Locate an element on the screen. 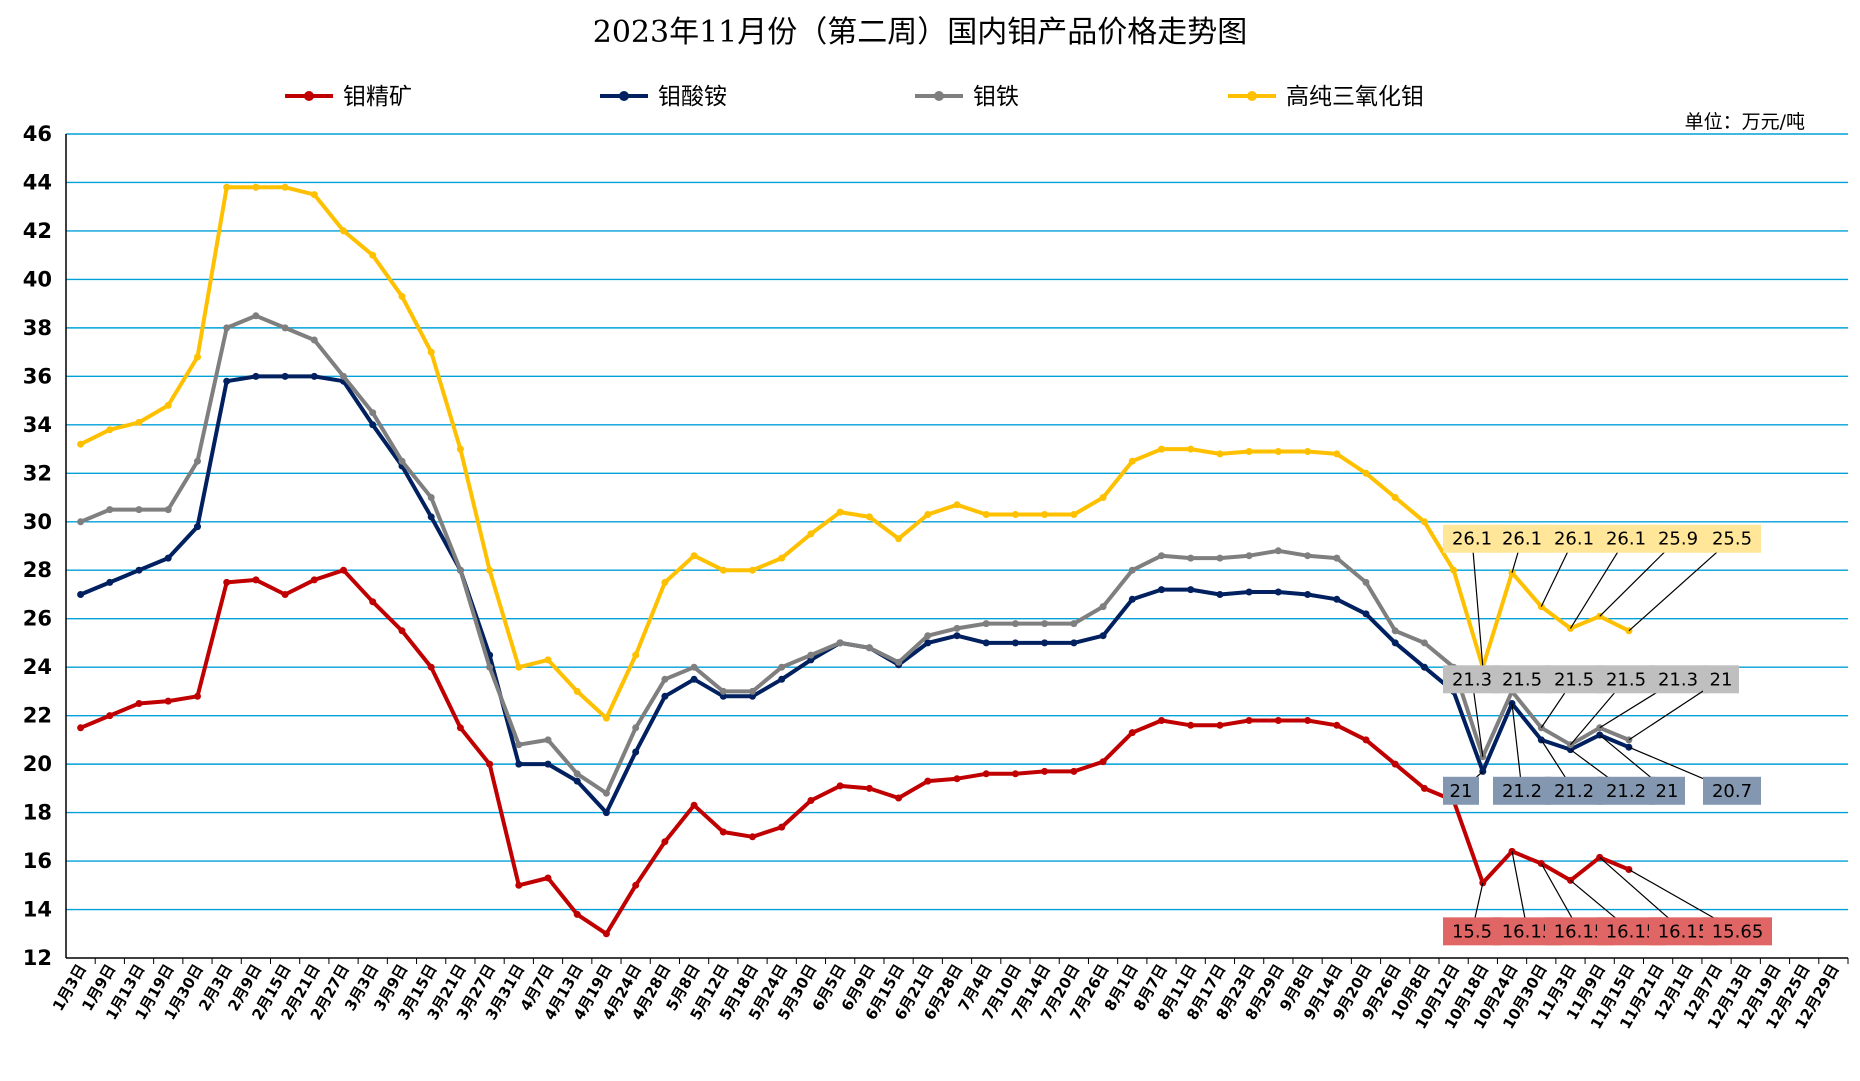 The image size is (1860, 1081). data-label: 21.3 is located at coordinates (1678, 679).